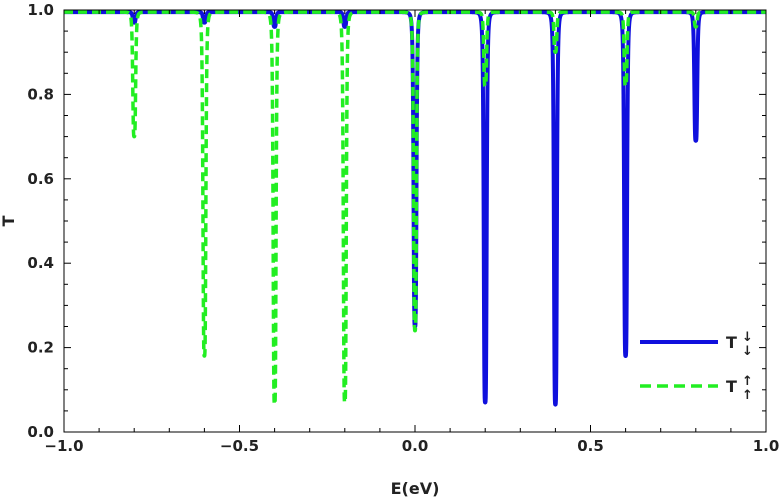 The height and width of the screenshot is (504, 784). Describe the element at coordinates (239, 446) in the screenshot. I see `x-tick-label: −0.5` at that location.